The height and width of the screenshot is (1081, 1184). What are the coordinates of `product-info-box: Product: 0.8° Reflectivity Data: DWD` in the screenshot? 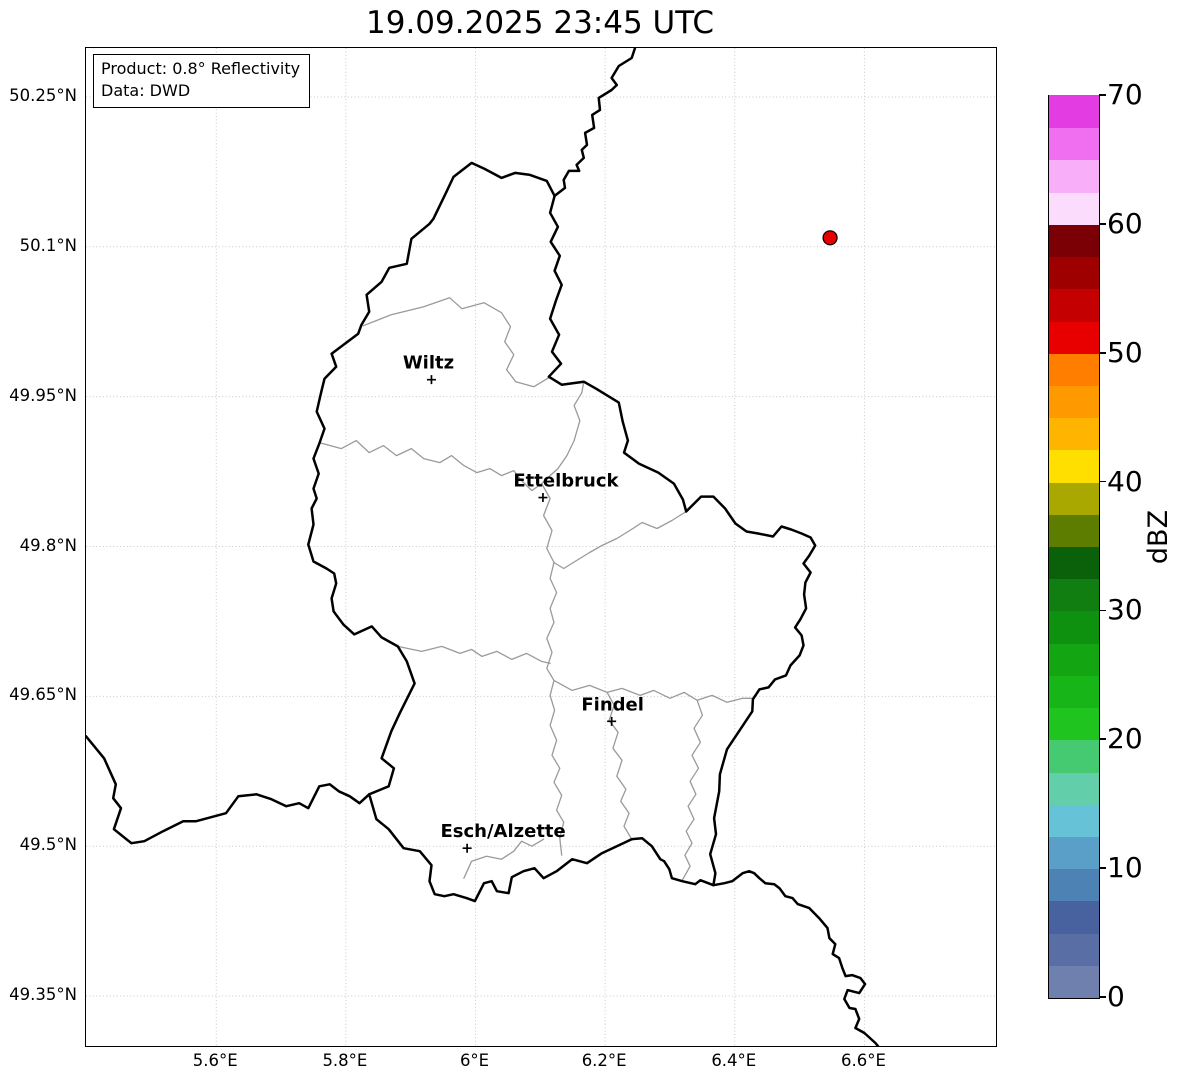 It's located at (202, 81).